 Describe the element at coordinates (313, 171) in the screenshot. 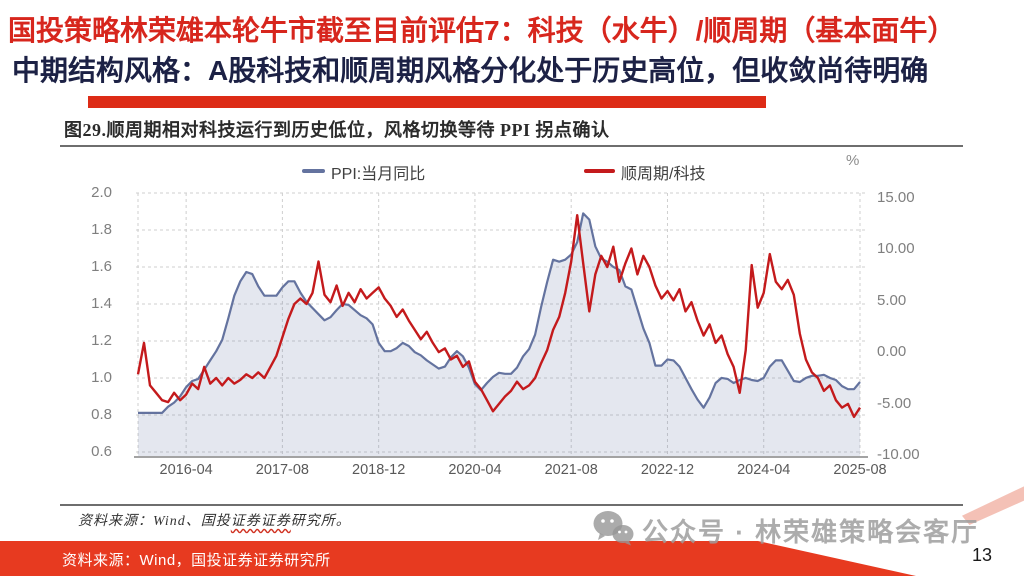

I see `legend-ppi-swatch` at that location.